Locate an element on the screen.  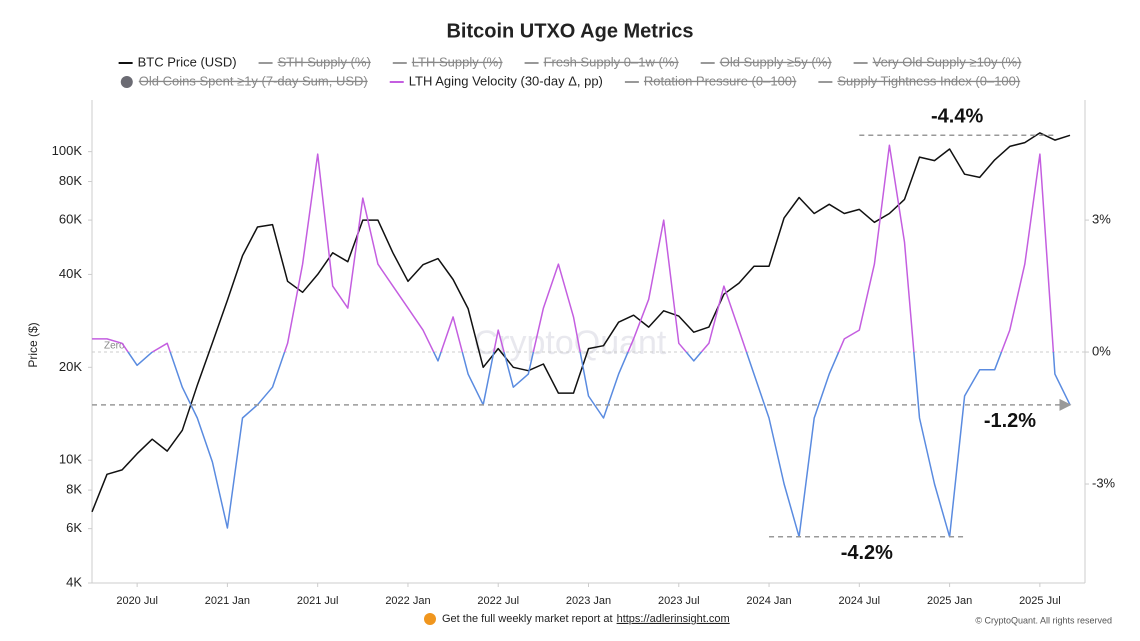
x-tick-label: 2021 Jan is located at coordinates (227, 601).